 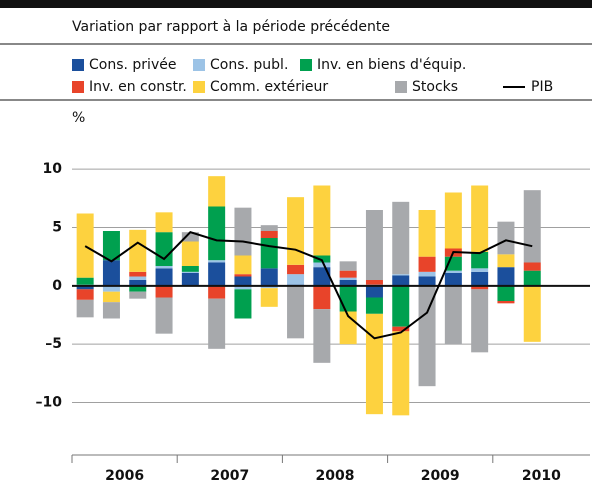 I want to click on legend-label: Comm. extérieur, so click(x=269, y=87).